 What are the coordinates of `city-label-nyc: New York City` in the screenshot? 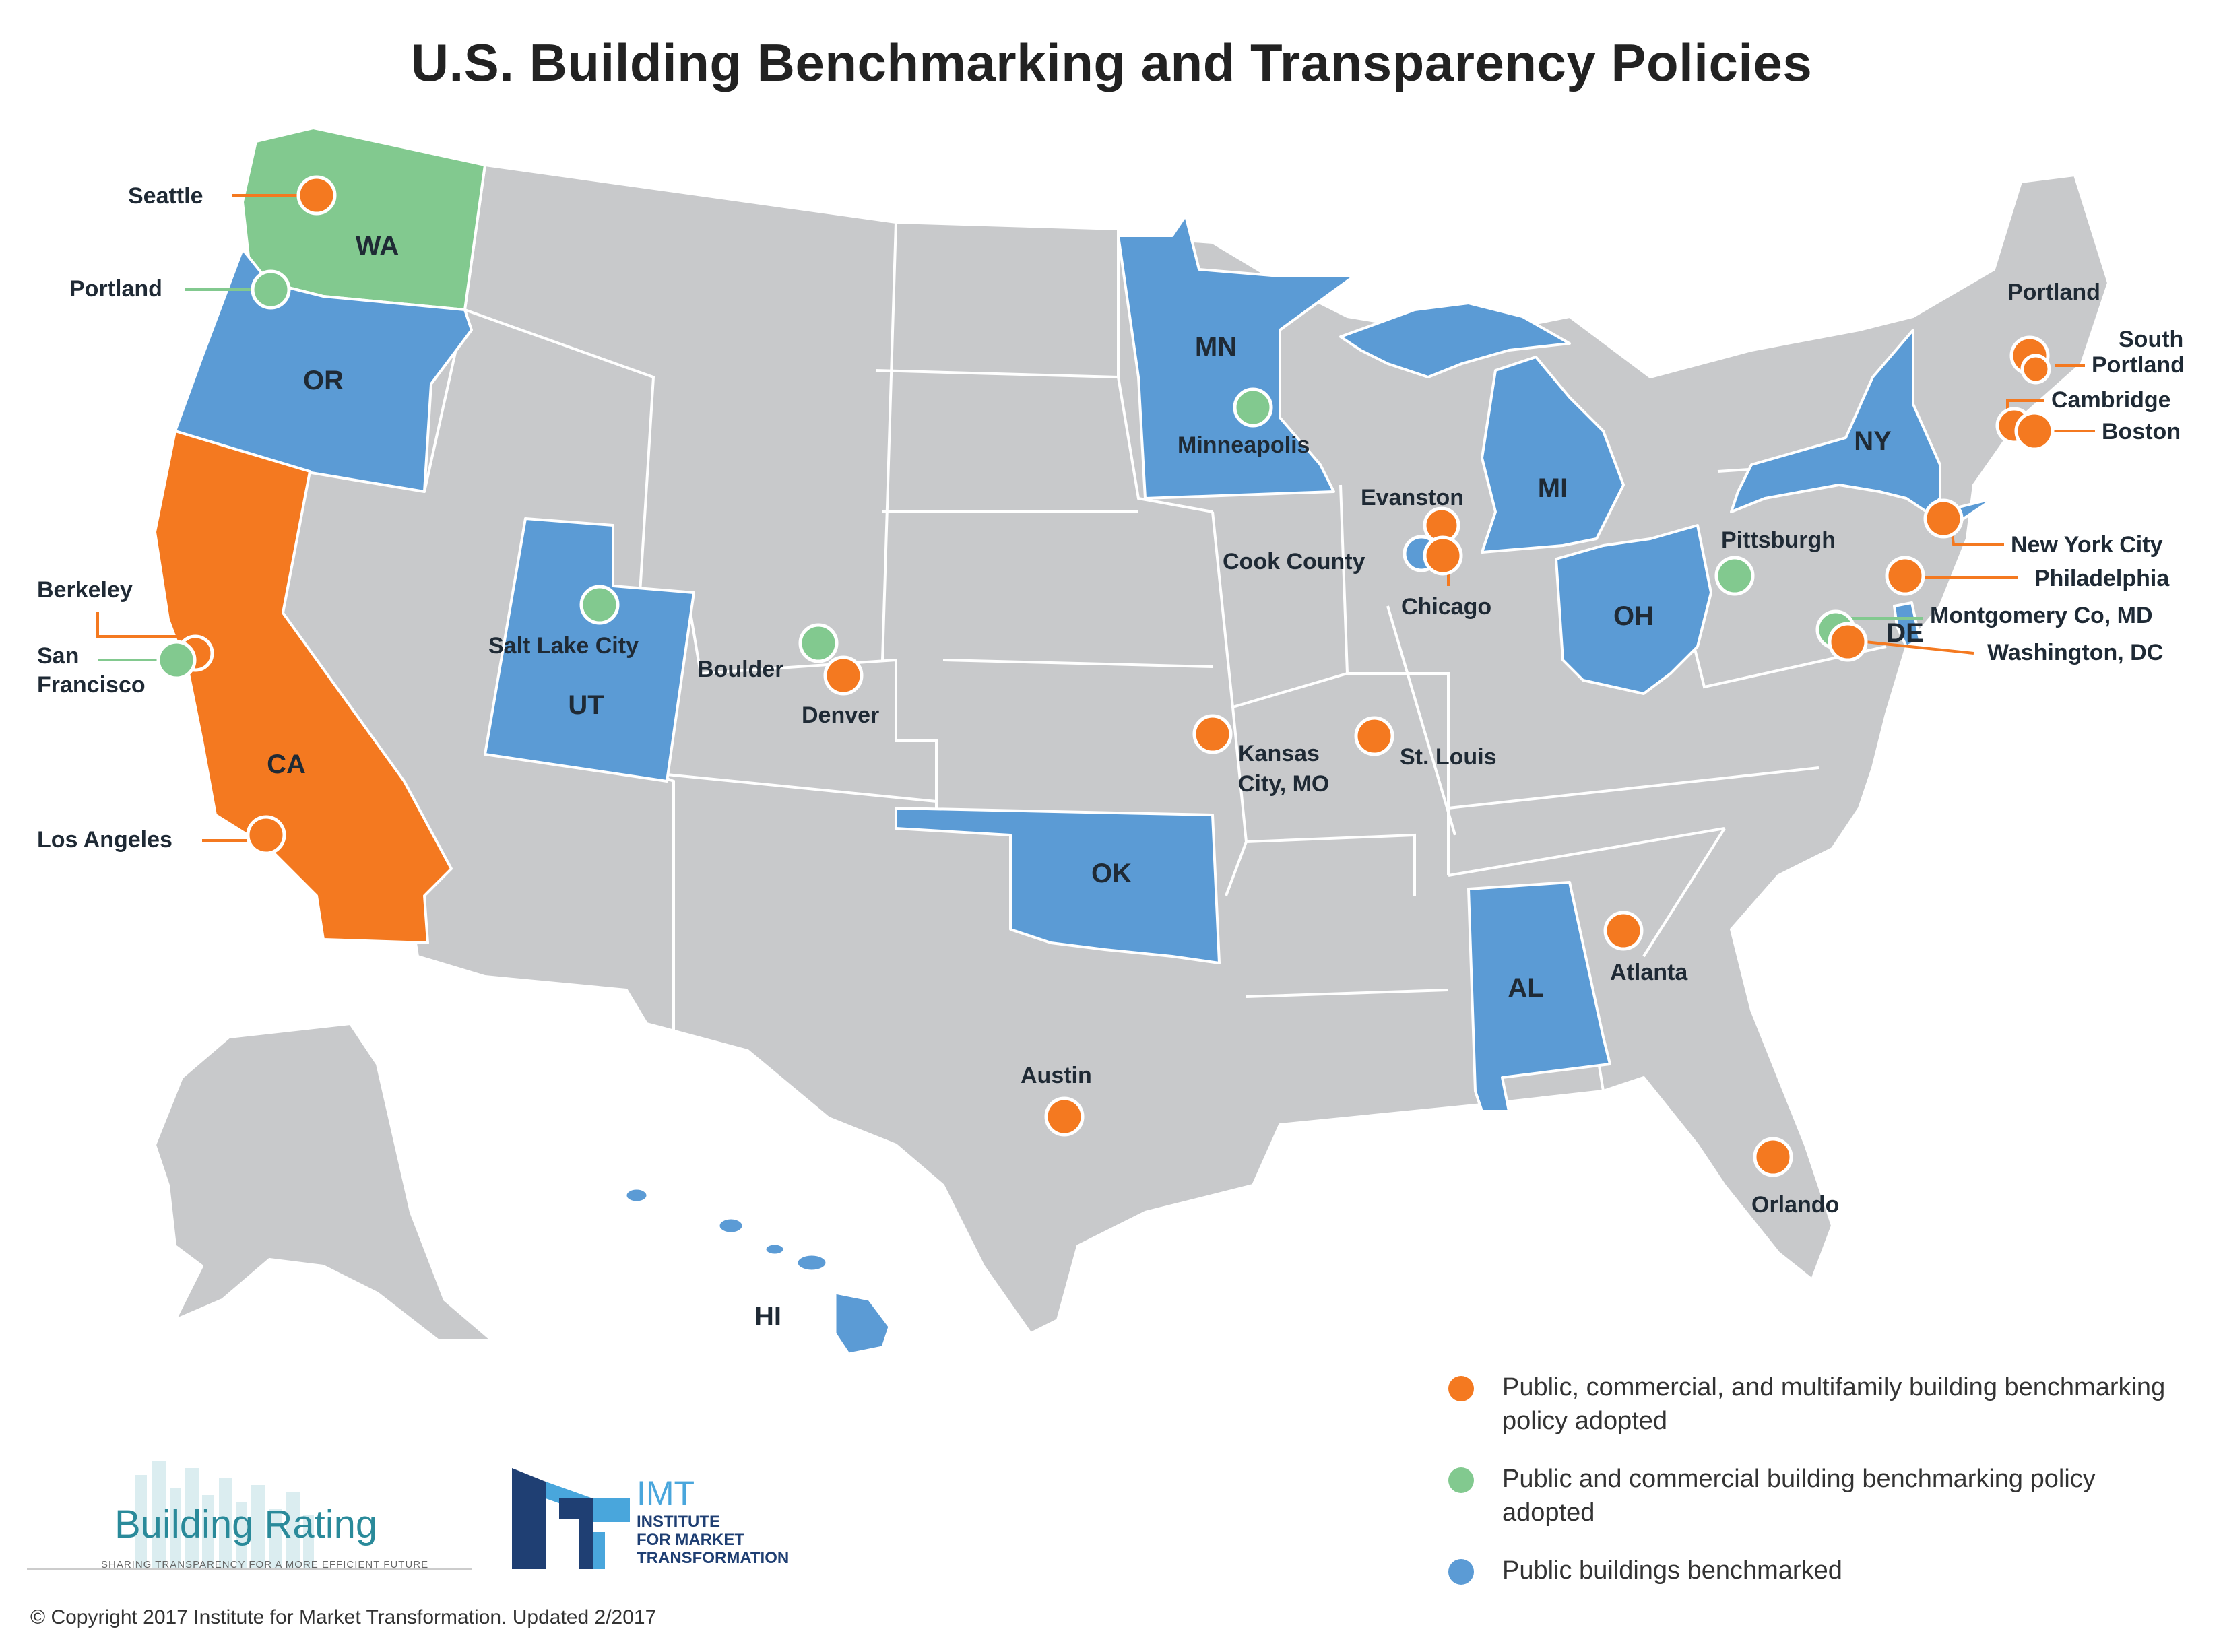 It's located at (2087, 545).